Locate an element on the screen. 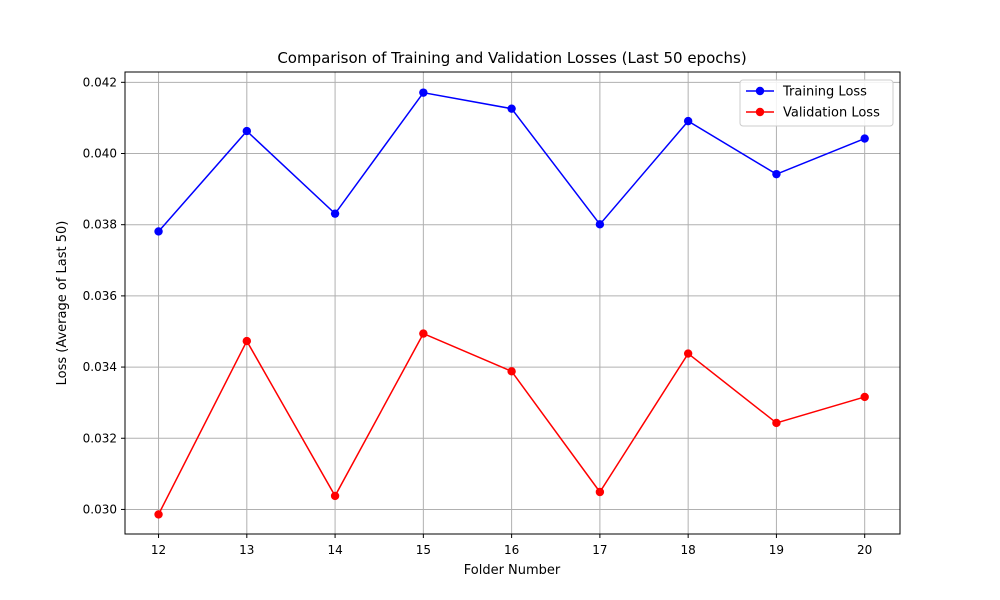  y-tick-label: 0.030 is located at coordinates (100, 509).